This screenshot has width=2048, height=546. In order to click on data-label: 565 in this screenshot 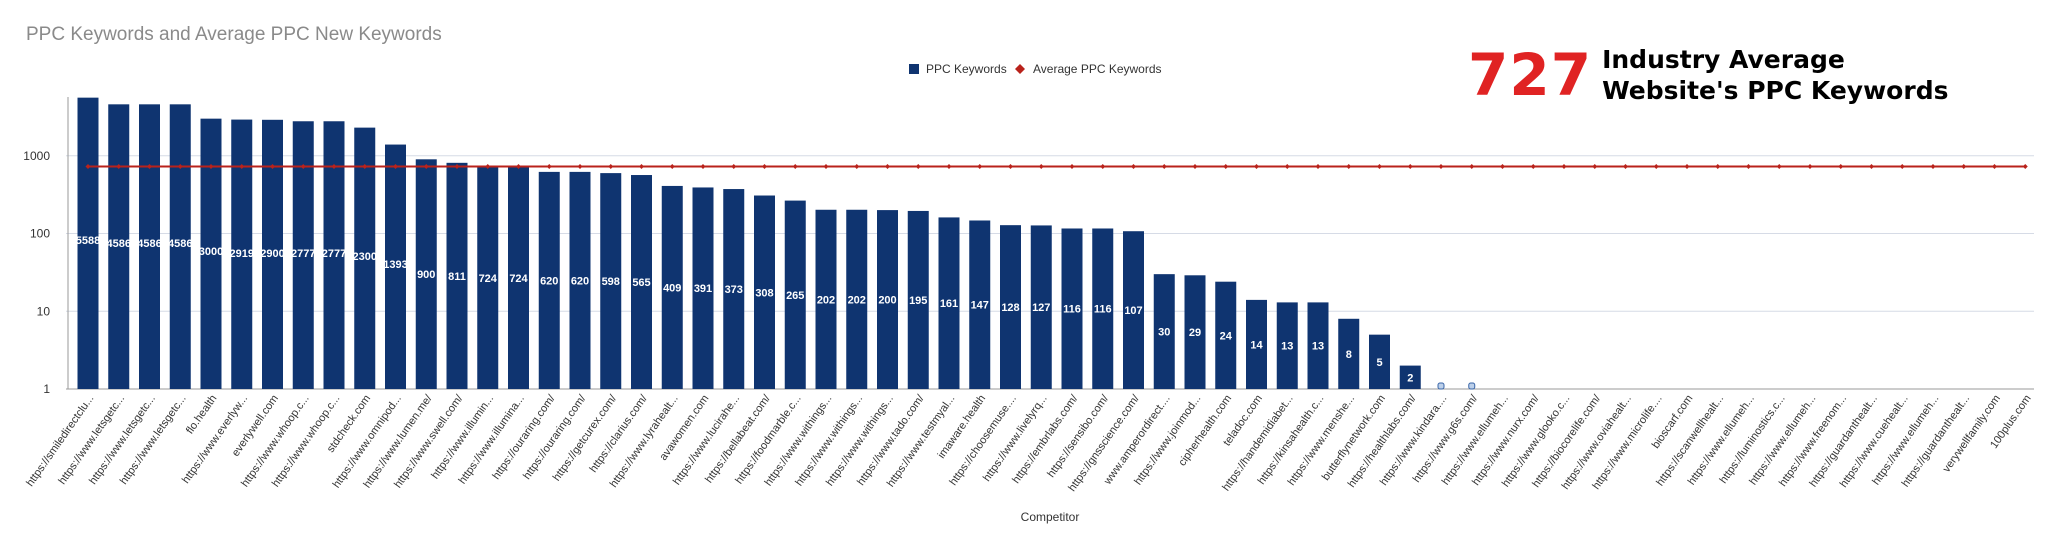, I will do `click(641, 283)`.